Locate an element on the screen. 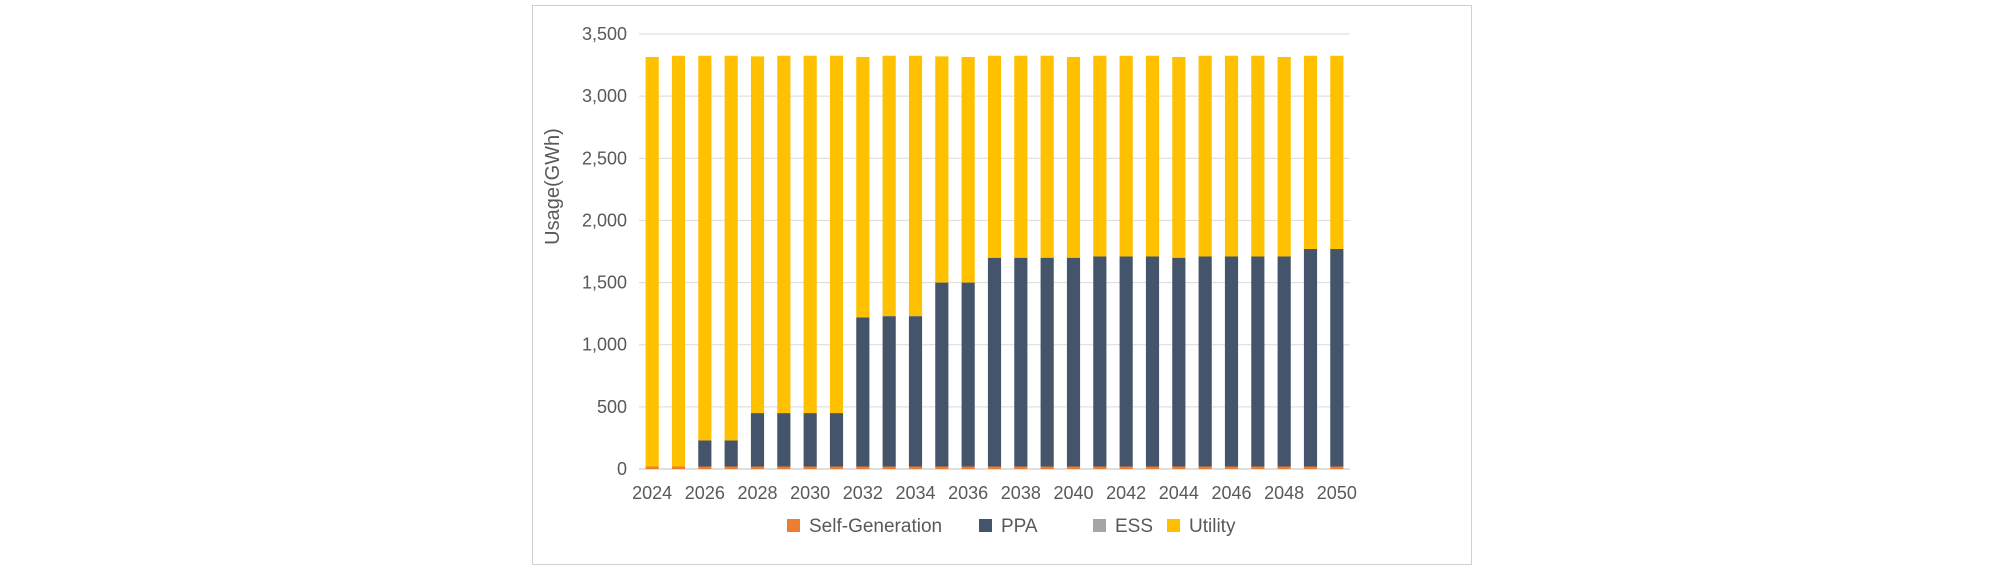 This screenshot has height=571, width=2008. bar-self-generation-2033 is located at coordinates (889, 467).